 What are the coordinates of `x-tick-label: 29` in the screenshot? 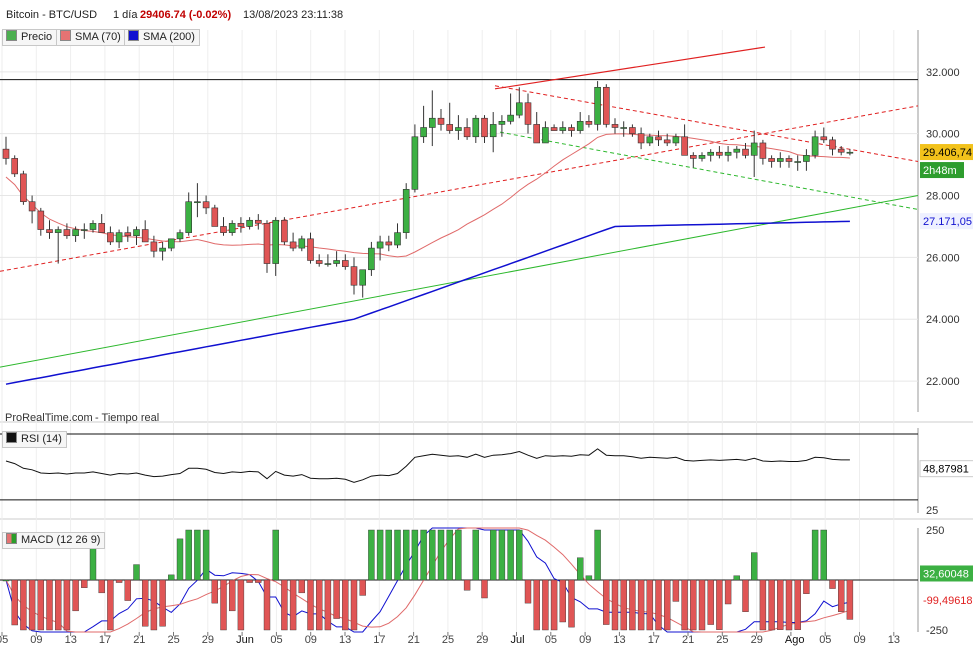 It's located at (757, 640).